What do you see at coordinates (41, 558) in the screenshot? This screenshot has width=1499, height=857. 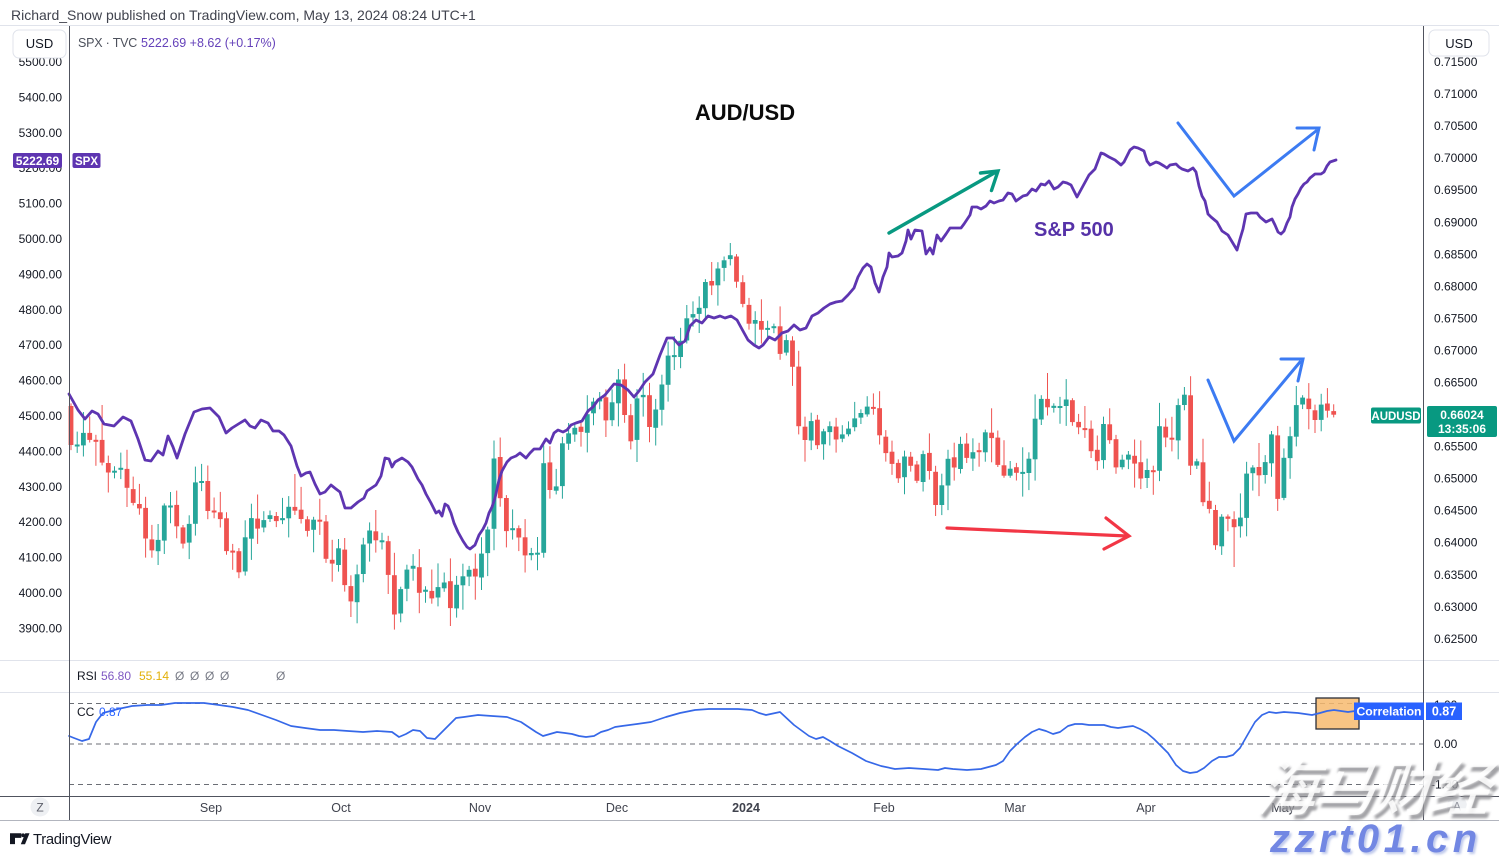 I see `svg-text: 4100.00` at bounding box center [41, 558].